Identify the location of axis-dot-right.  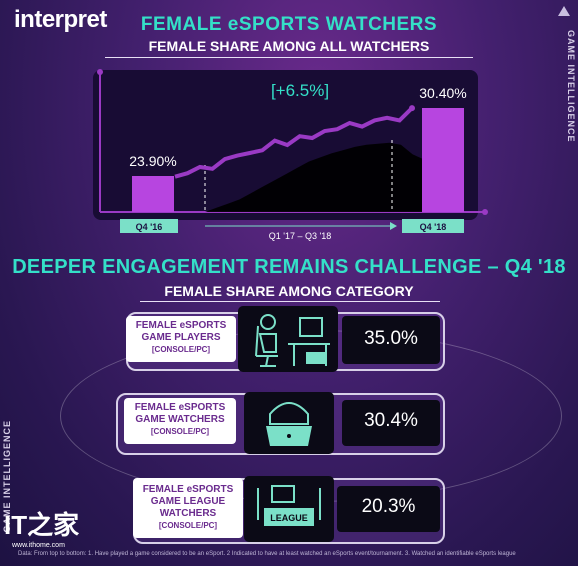
(485, 212).